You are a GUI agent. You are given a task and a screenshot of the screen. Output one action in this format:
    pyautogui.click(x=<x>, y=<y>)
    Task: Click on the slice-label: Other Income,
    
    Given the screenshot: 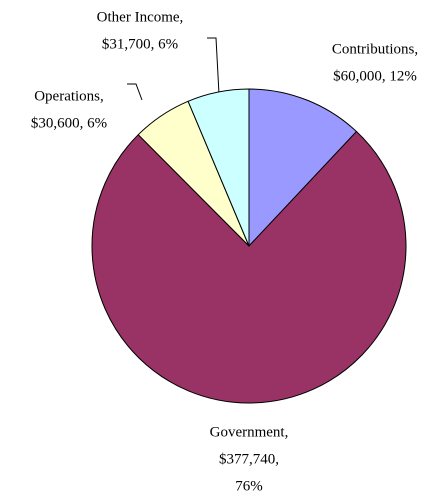 What is the action you would take?
    pyautogui.click(x=140, y=17)
    